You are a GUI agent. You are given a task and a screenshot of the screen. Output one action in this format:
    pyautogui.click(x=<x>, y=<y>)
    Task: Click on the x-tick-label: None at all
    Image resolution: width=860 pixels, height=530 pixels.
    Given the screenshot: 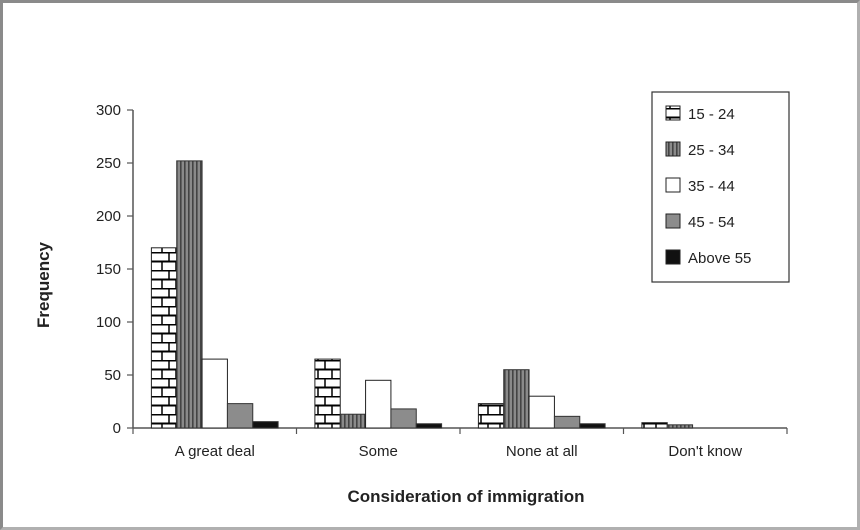 What is the action you would take?
    pyautogui.click(x=542, y=451)
    